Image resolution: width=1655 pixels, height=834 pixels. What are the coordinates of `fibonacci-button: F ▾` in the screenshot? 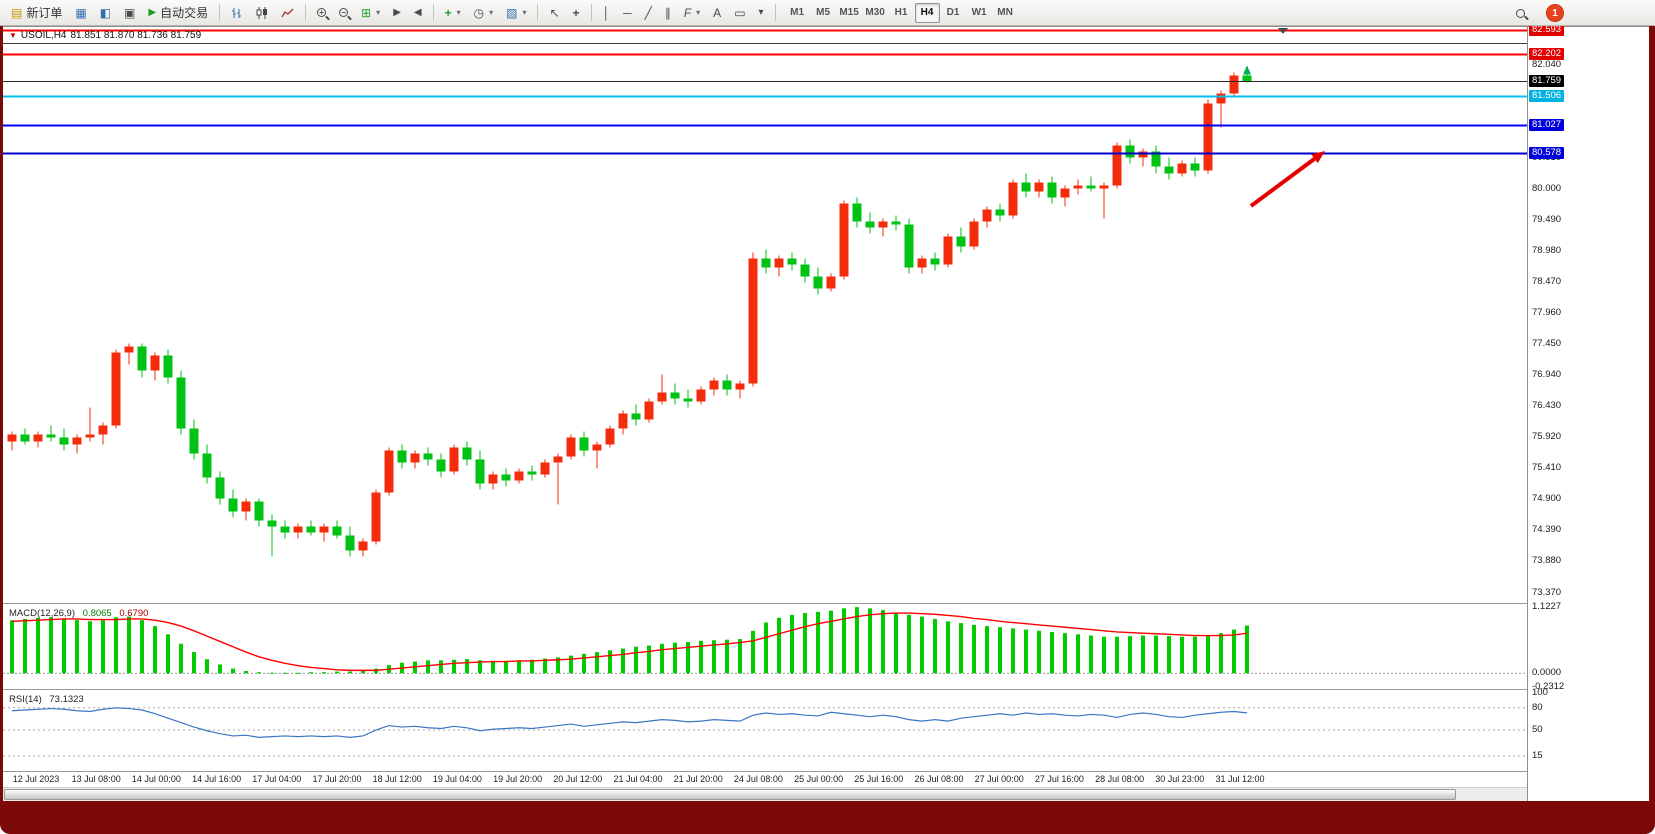 It's located at (692, 13).